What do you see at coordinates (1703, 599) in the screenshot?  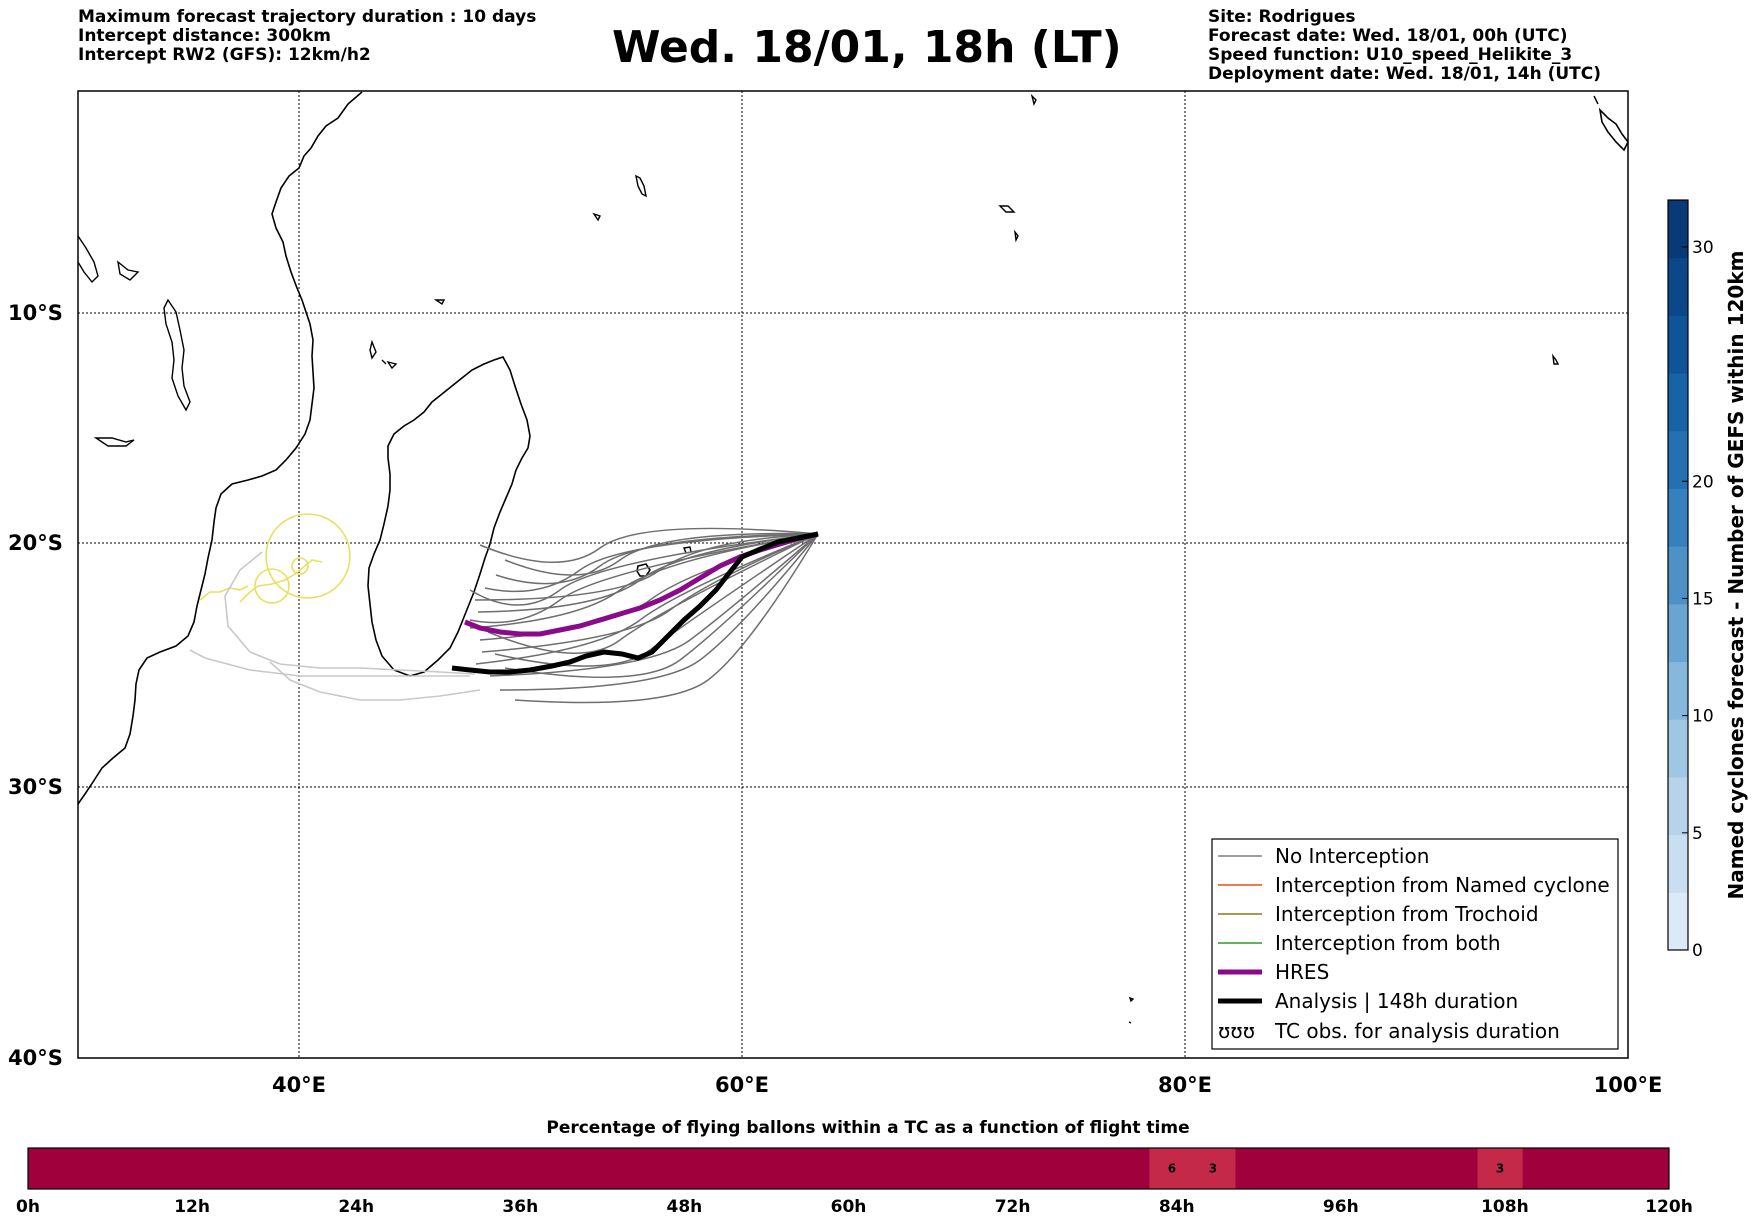 I see `colorbar-tick-label: 15` at bounding box center [1703, 599].